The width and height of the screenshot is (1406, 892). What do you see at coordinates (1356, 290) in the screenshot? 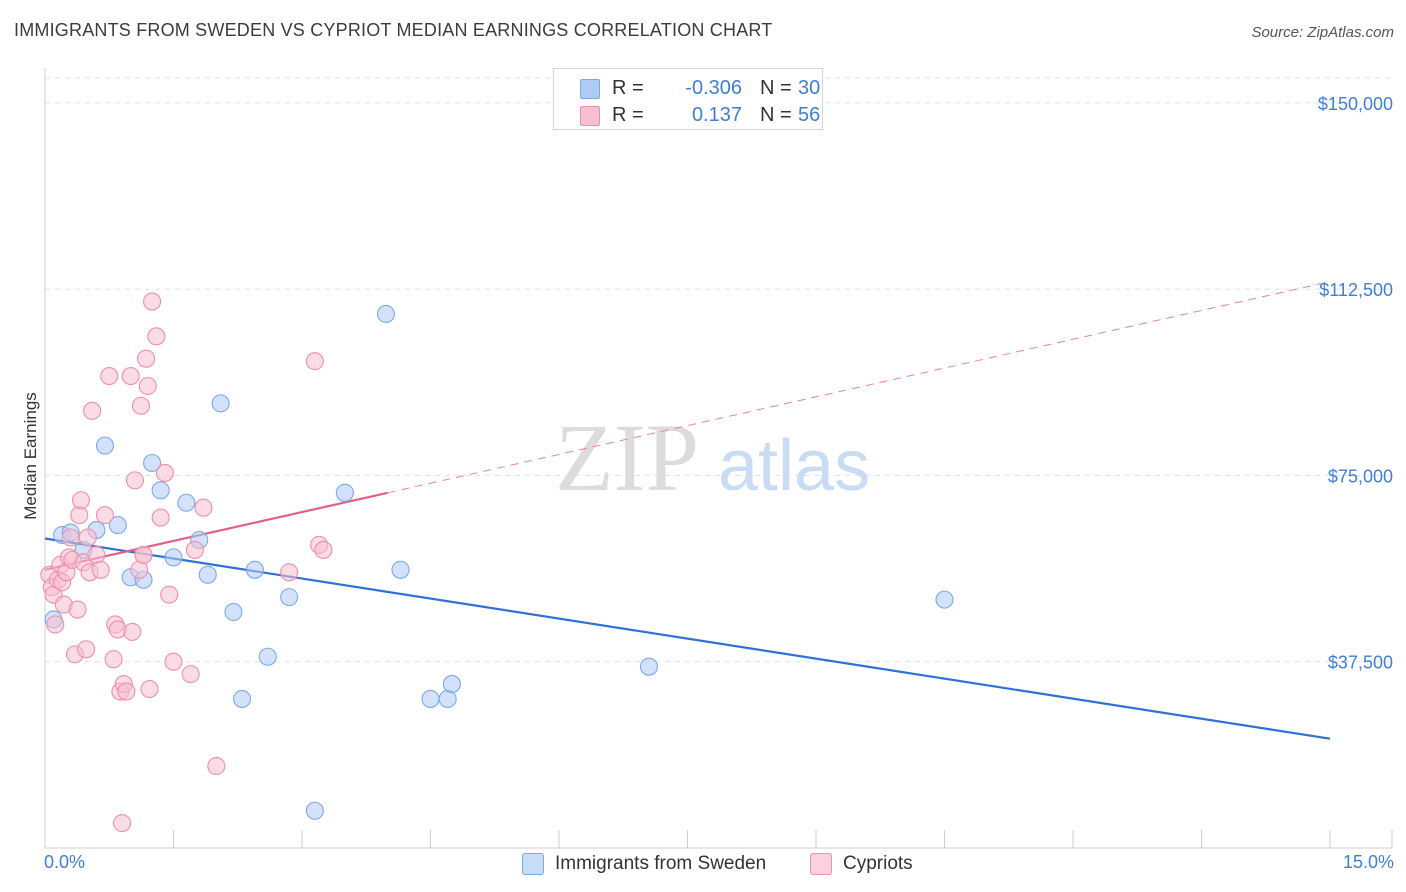
I see `y-tick-label: $112,500` at bounding box center [1356, 290].